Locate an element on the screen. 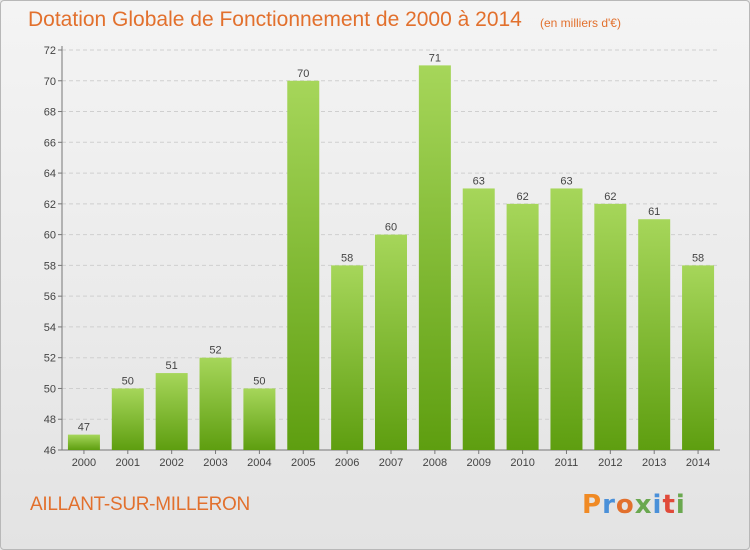 The image size is (750, 550). x-tick-label-2010: 2010 is located at coordinates (522, 463).